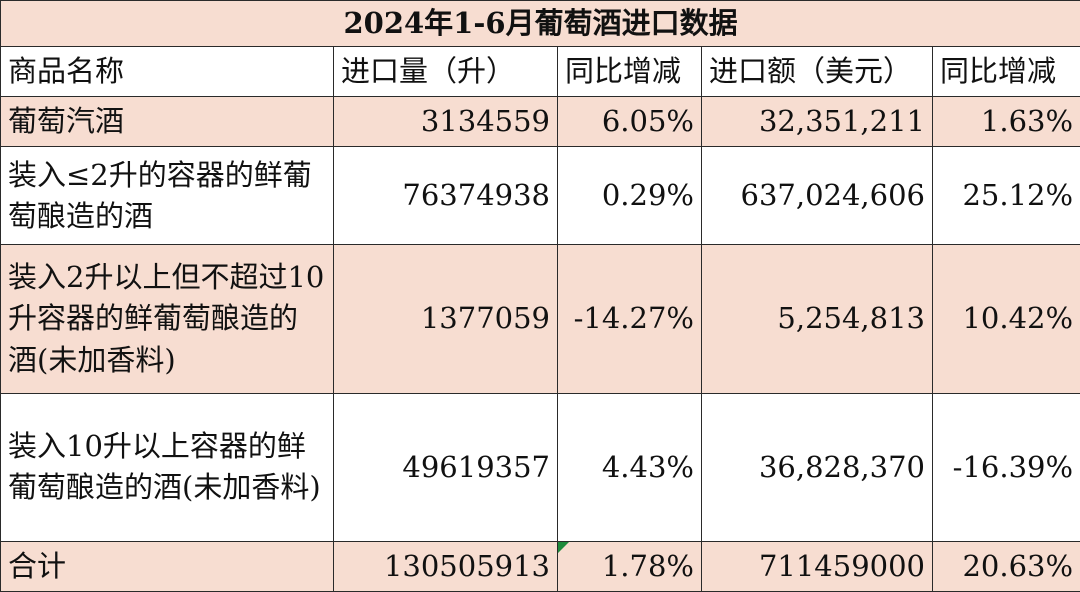 Image resolution: width=1080 pixels, height=592 pixels. What do you see at coordinates (445, 122) in the screenshot?
I see `cell-import-volume: 3134559` at bounding box center [445, 122].